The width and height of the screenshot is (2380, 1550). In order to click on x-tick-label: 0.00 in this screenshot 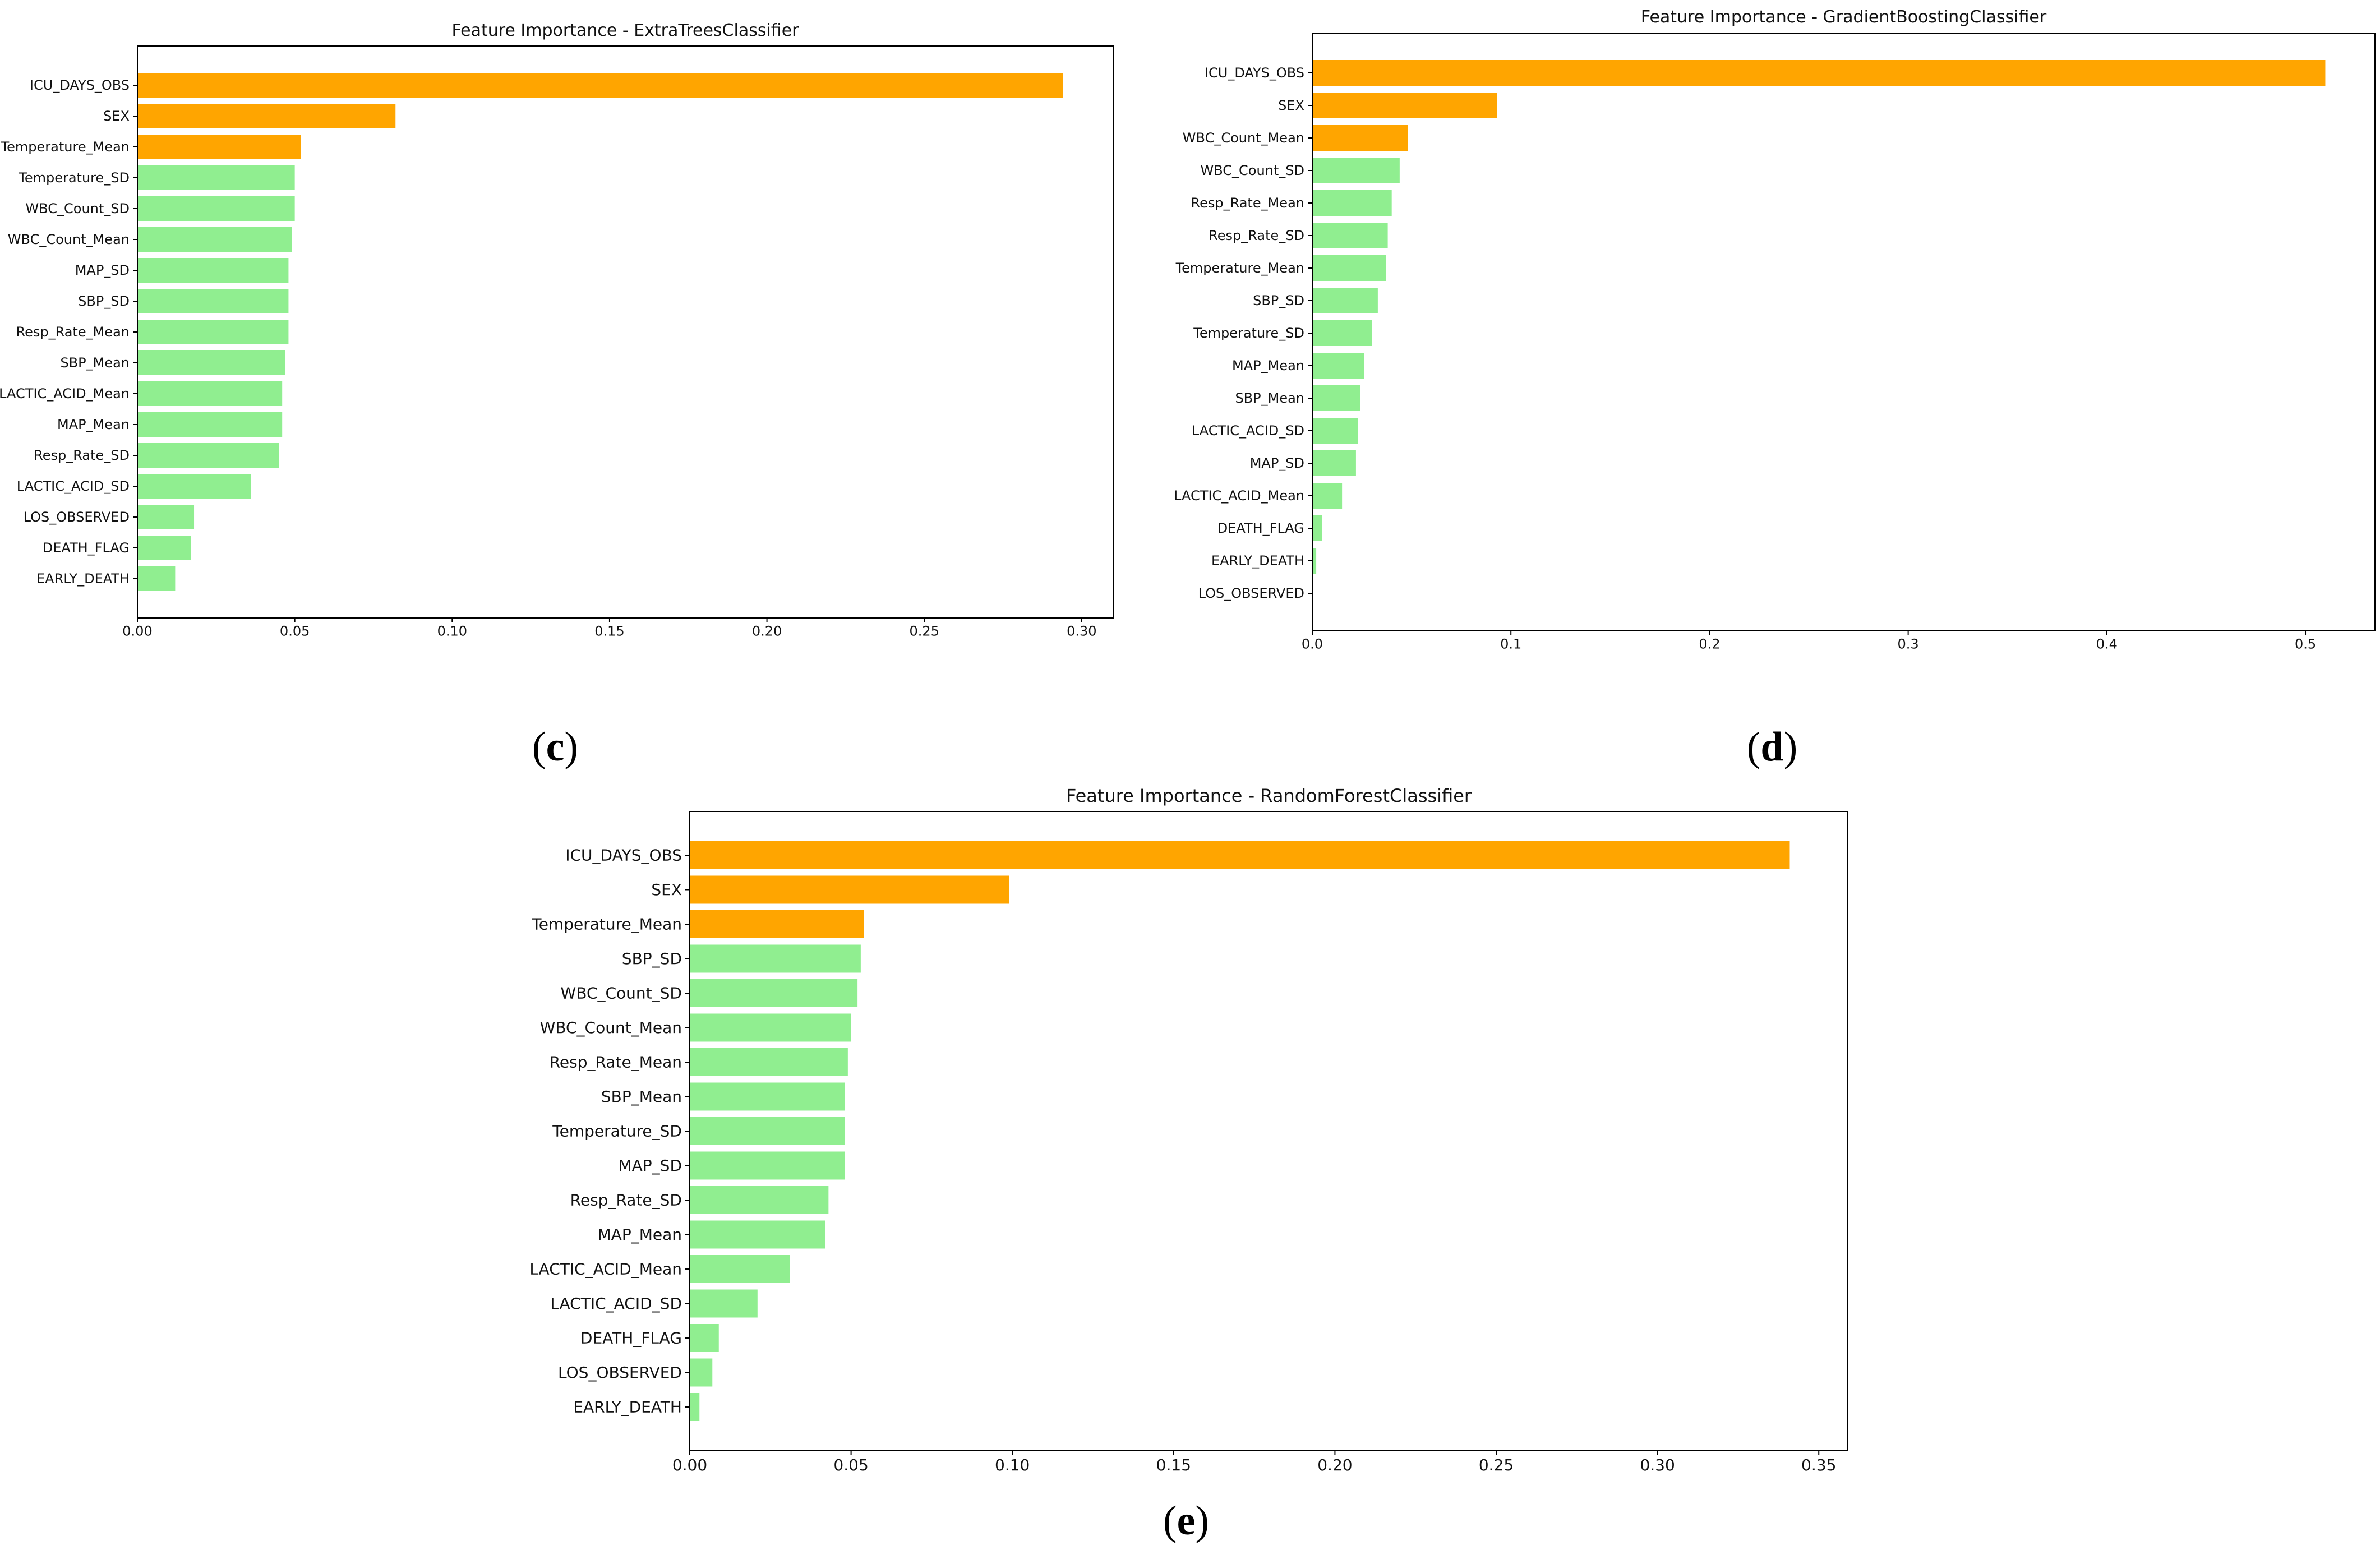, I will do `click(137, 631)`.